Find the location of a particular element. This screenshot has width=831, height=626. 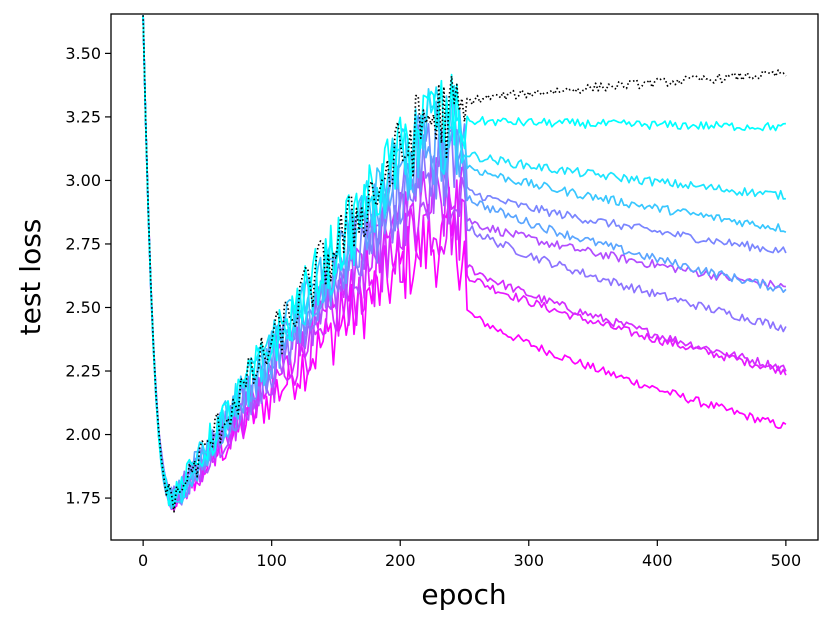

y-tick-label: 2.50 is located at coordinates (83, 307).